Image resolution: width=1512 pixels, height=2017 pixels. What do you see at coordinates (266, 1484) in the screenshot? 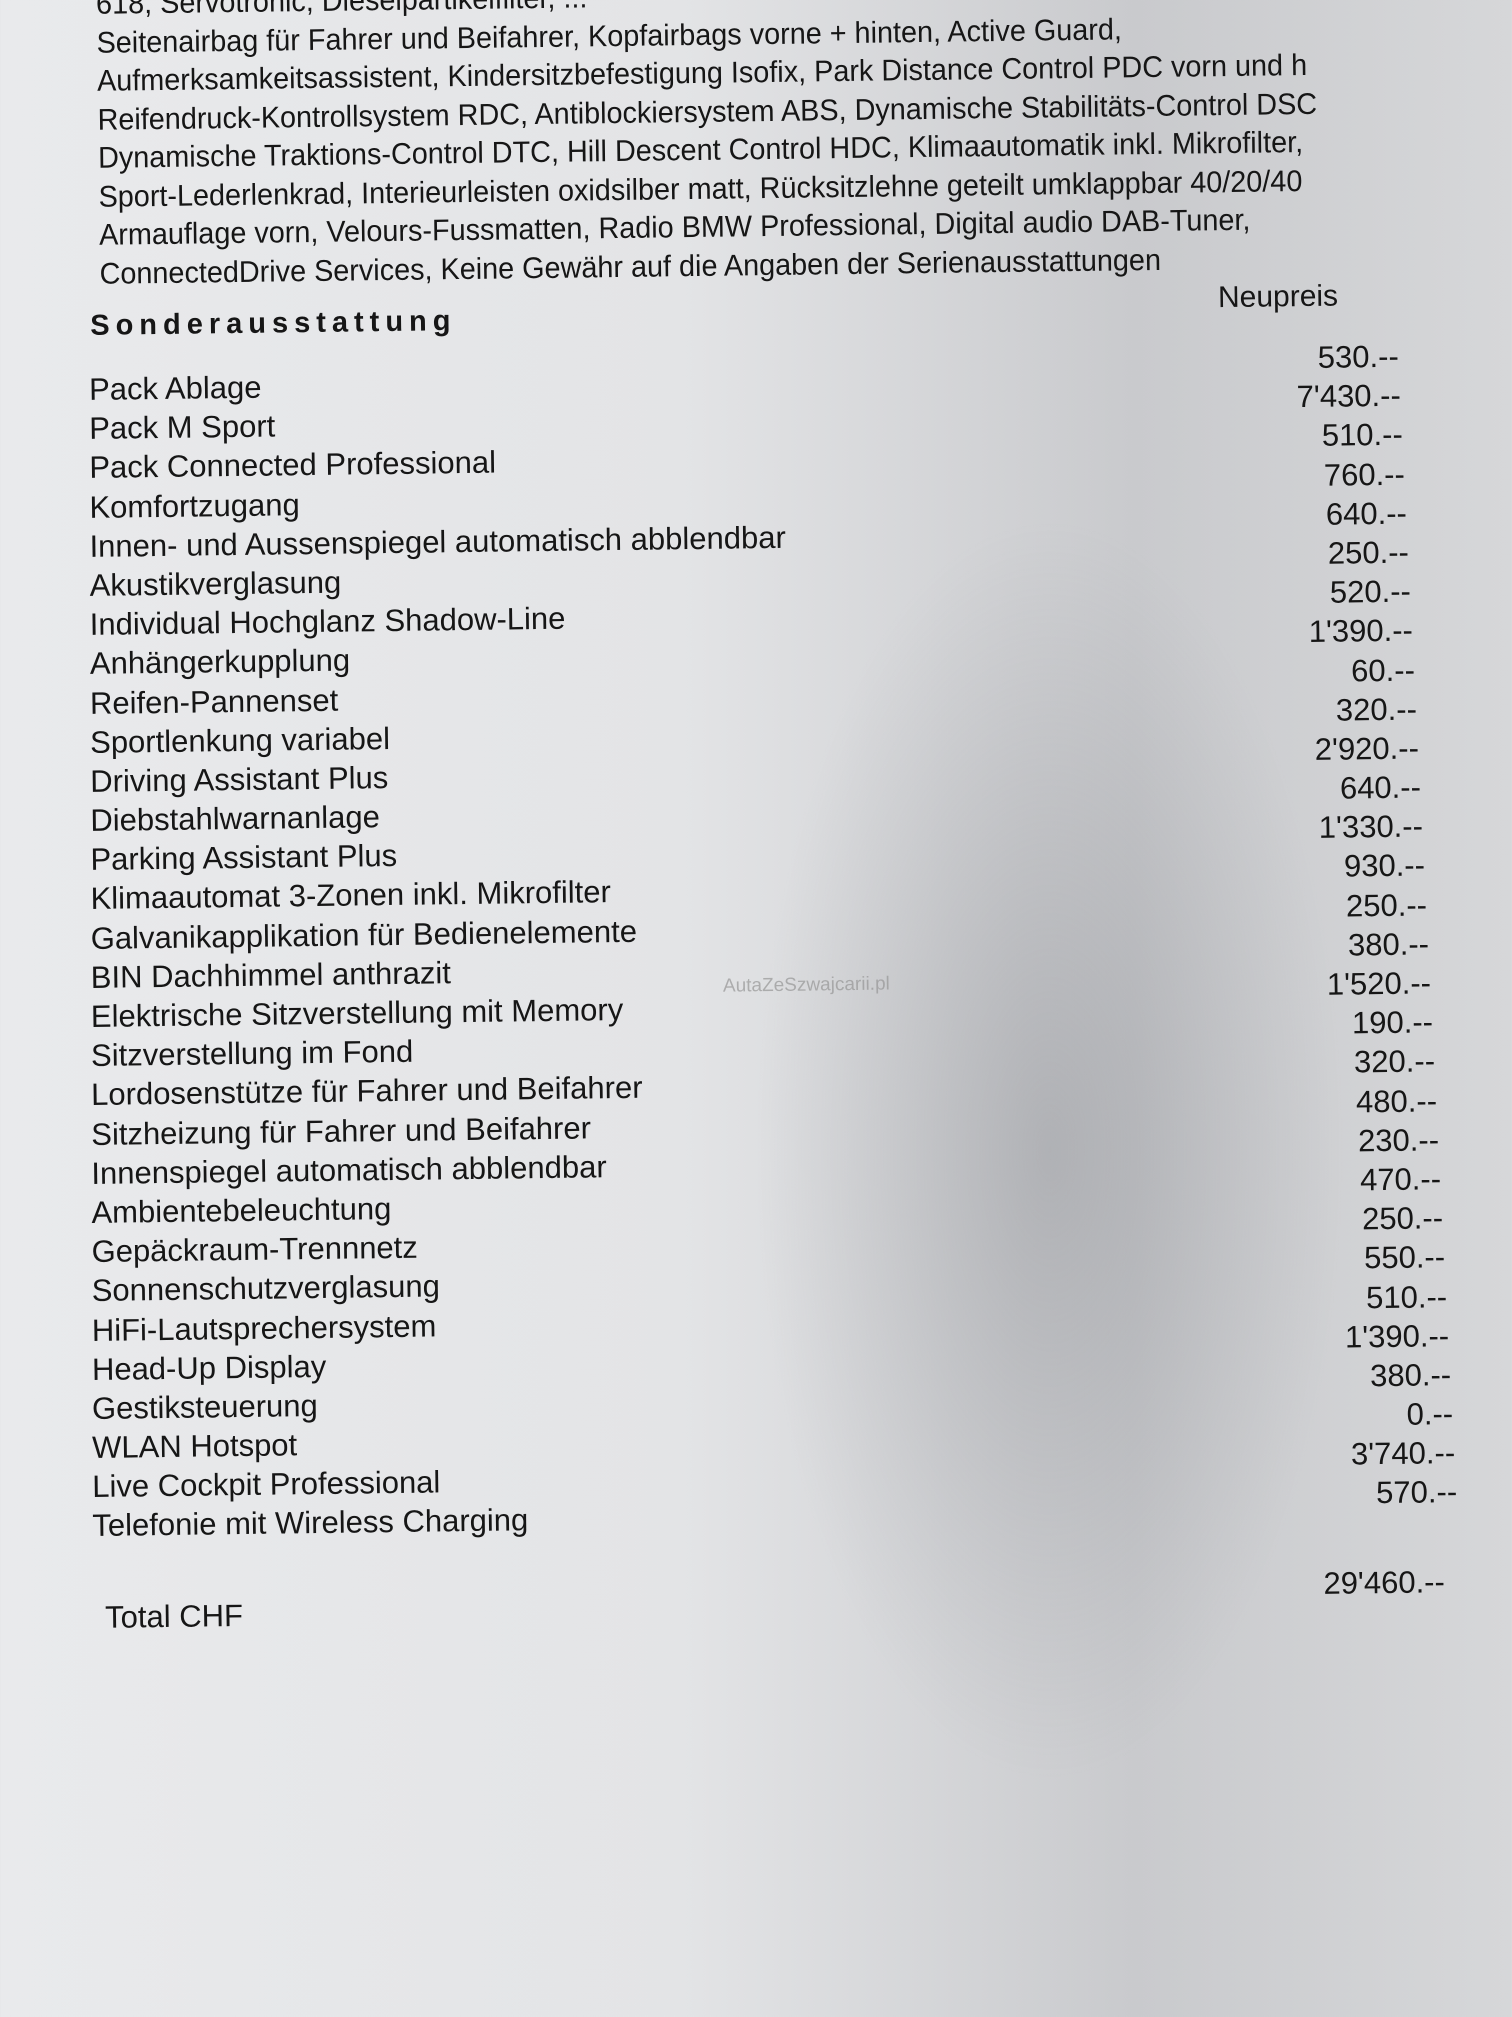
I see `option-label: Live Cockpit Professional` at bounding box center [266, 1484].